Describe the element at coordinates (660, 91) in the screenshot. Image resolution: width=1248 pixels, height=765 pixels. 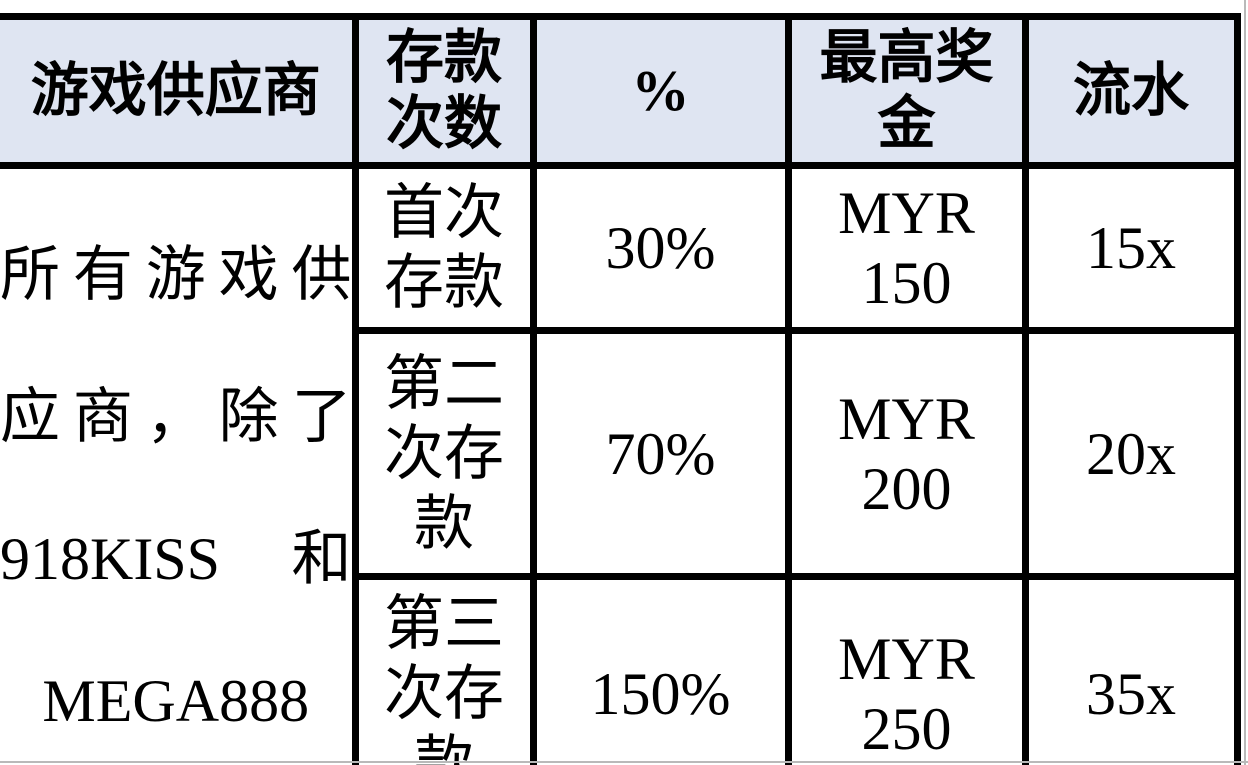
I see `col-header-percent: %` at that location.